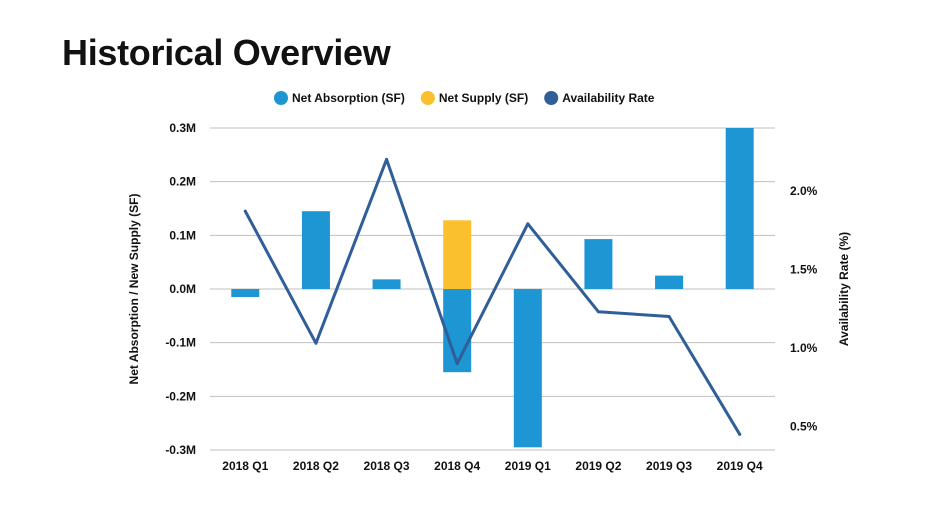 This screenshot has width=940, height=527. What do you see at coordinates (804, 348) in the screenshot?
I see `y2-tick-label: 1.0%` at bounding box center [804, 348].